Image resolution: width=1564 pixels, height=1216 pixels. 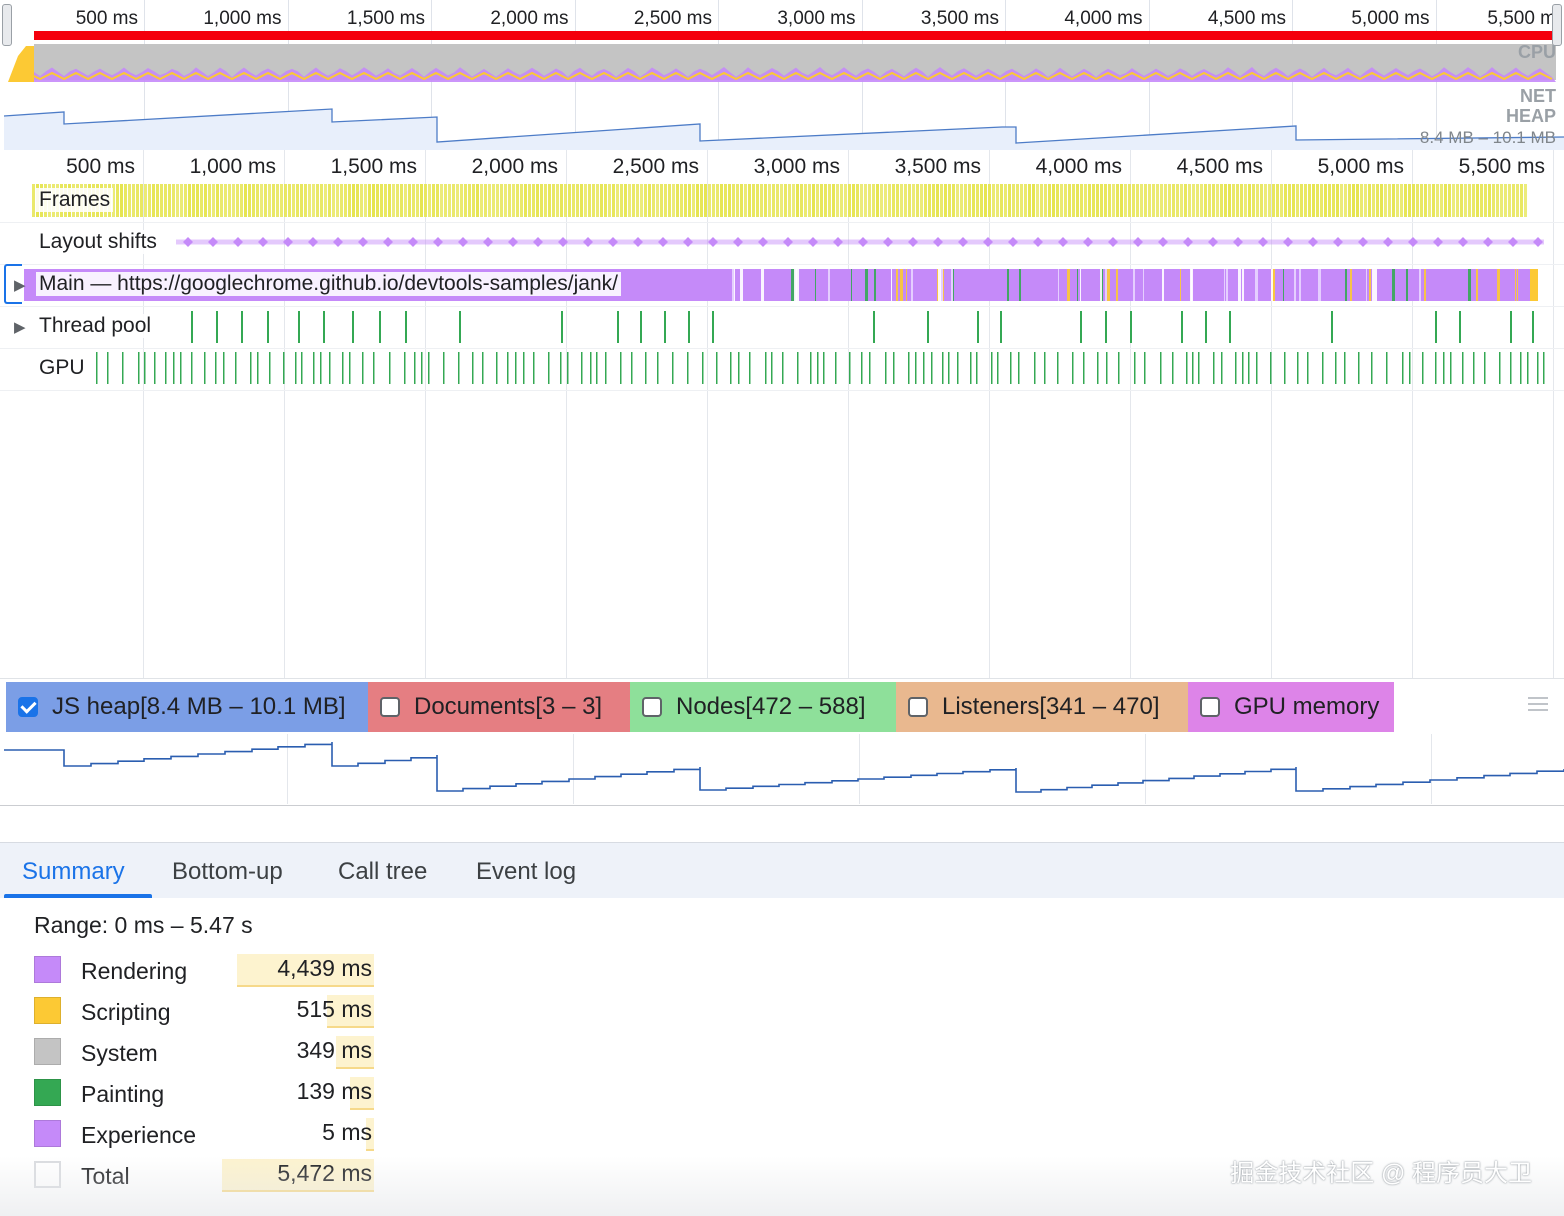 What do you see at coordinates (1538, 705) in the screenshot?
I see `menu-icon` at bounding box center [1538, 705].